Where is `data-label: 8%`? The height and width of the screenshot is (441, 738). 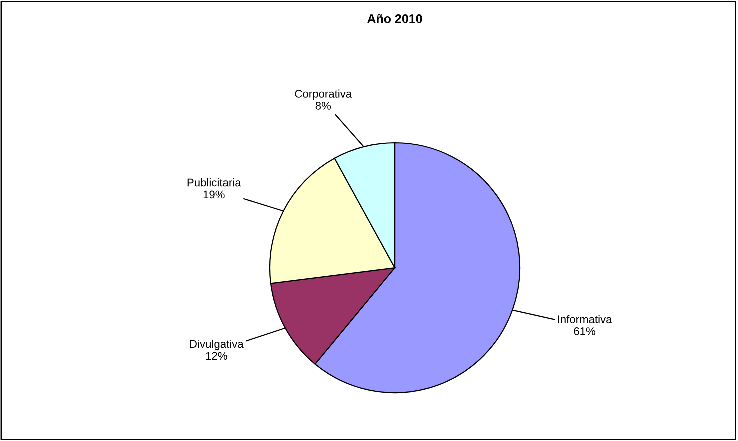
data-label: 8% is located at coordinates (324, 106).